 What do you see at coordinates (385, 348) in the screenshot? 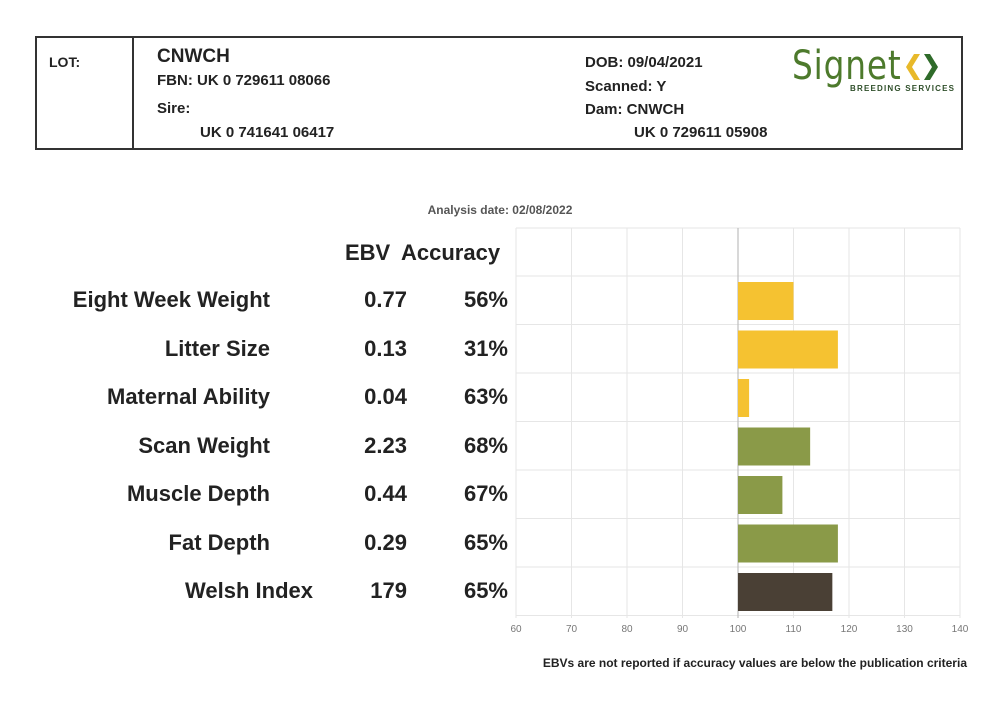
I see `ebv-value: 0.13` at bounding box center [385, 348].